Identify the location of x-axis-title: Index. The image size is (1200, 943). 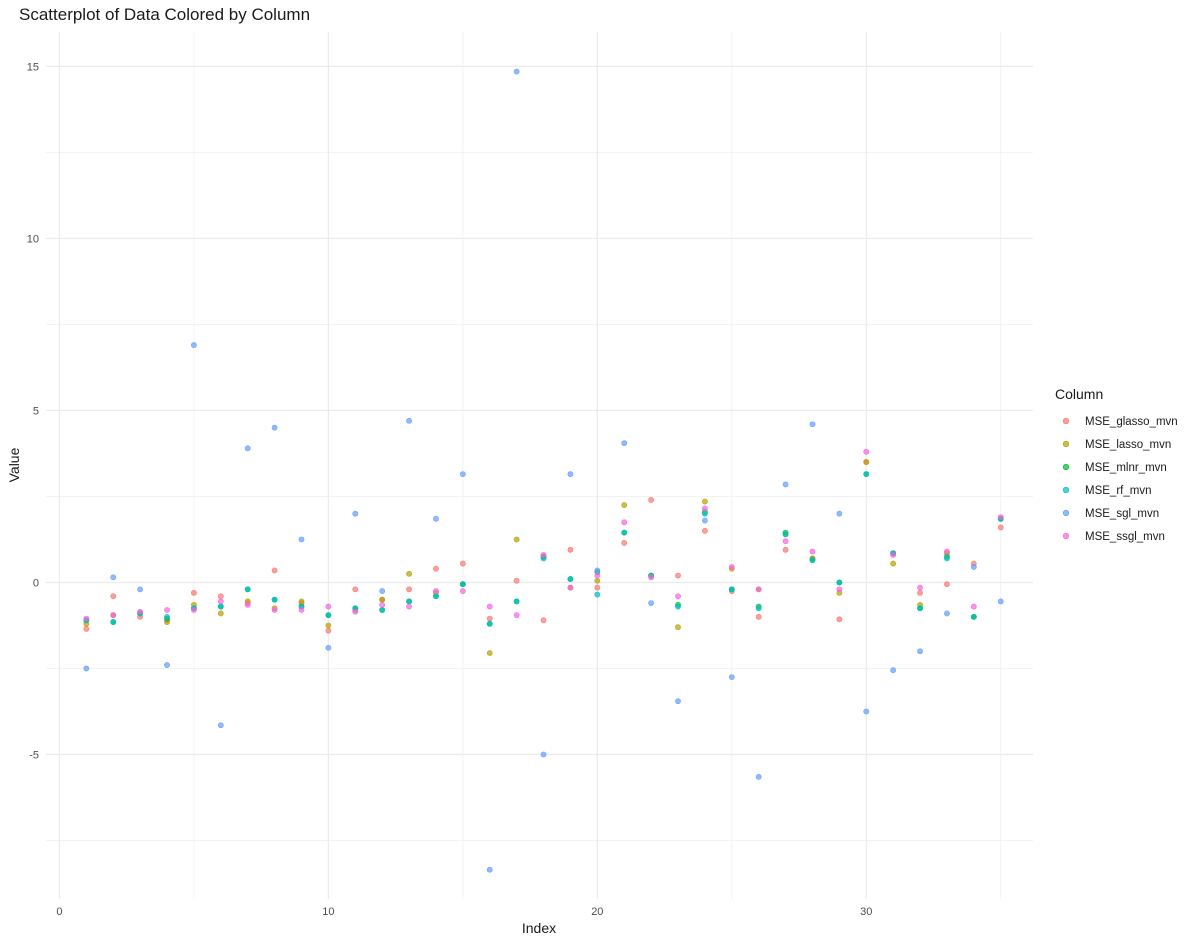
(539, 928).